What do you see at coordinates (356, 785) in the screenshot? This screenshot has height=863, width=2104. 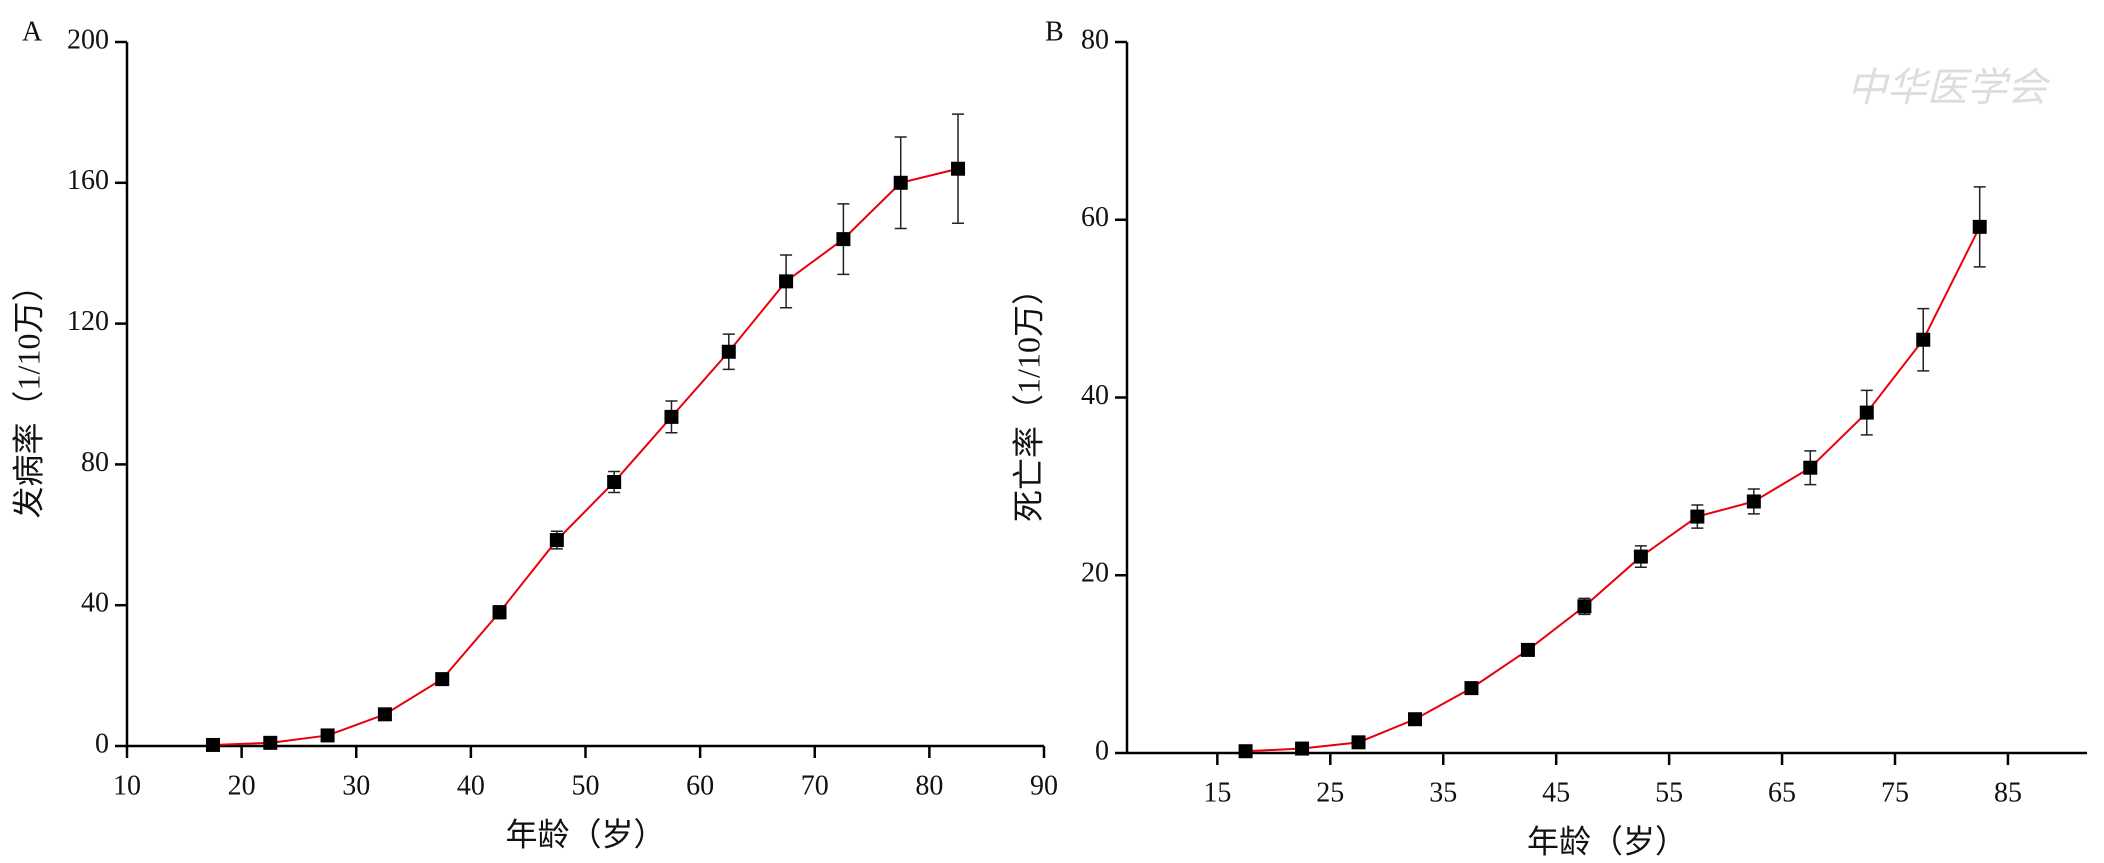 I see `x-tick-label: 30` at bounding box center [356, 785].